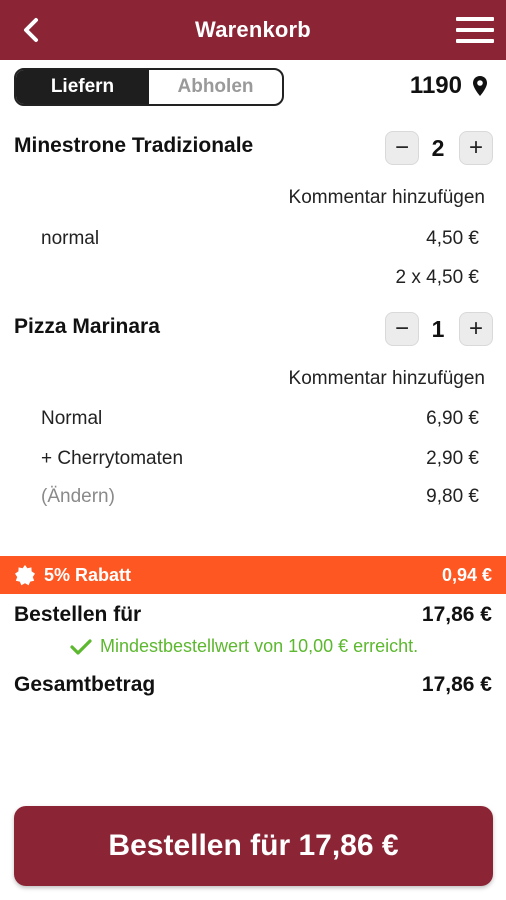  I want to click on order-for-value: 17,86 €, so click(456, 614).